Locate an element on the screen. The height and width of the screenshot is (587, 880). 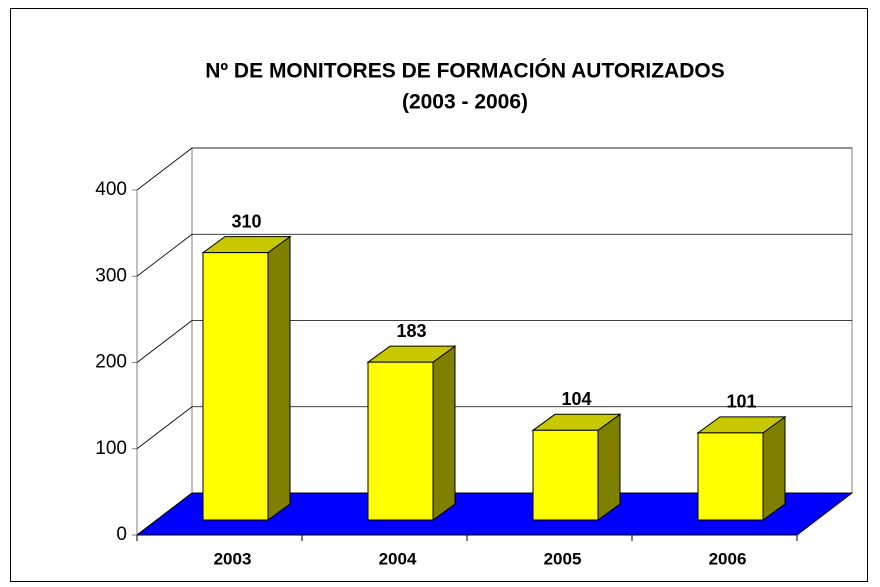
chart-title: Nº DE MONITORES DE FORMACIÓN AUTORIZADOS is located at coordinates (464, 71).